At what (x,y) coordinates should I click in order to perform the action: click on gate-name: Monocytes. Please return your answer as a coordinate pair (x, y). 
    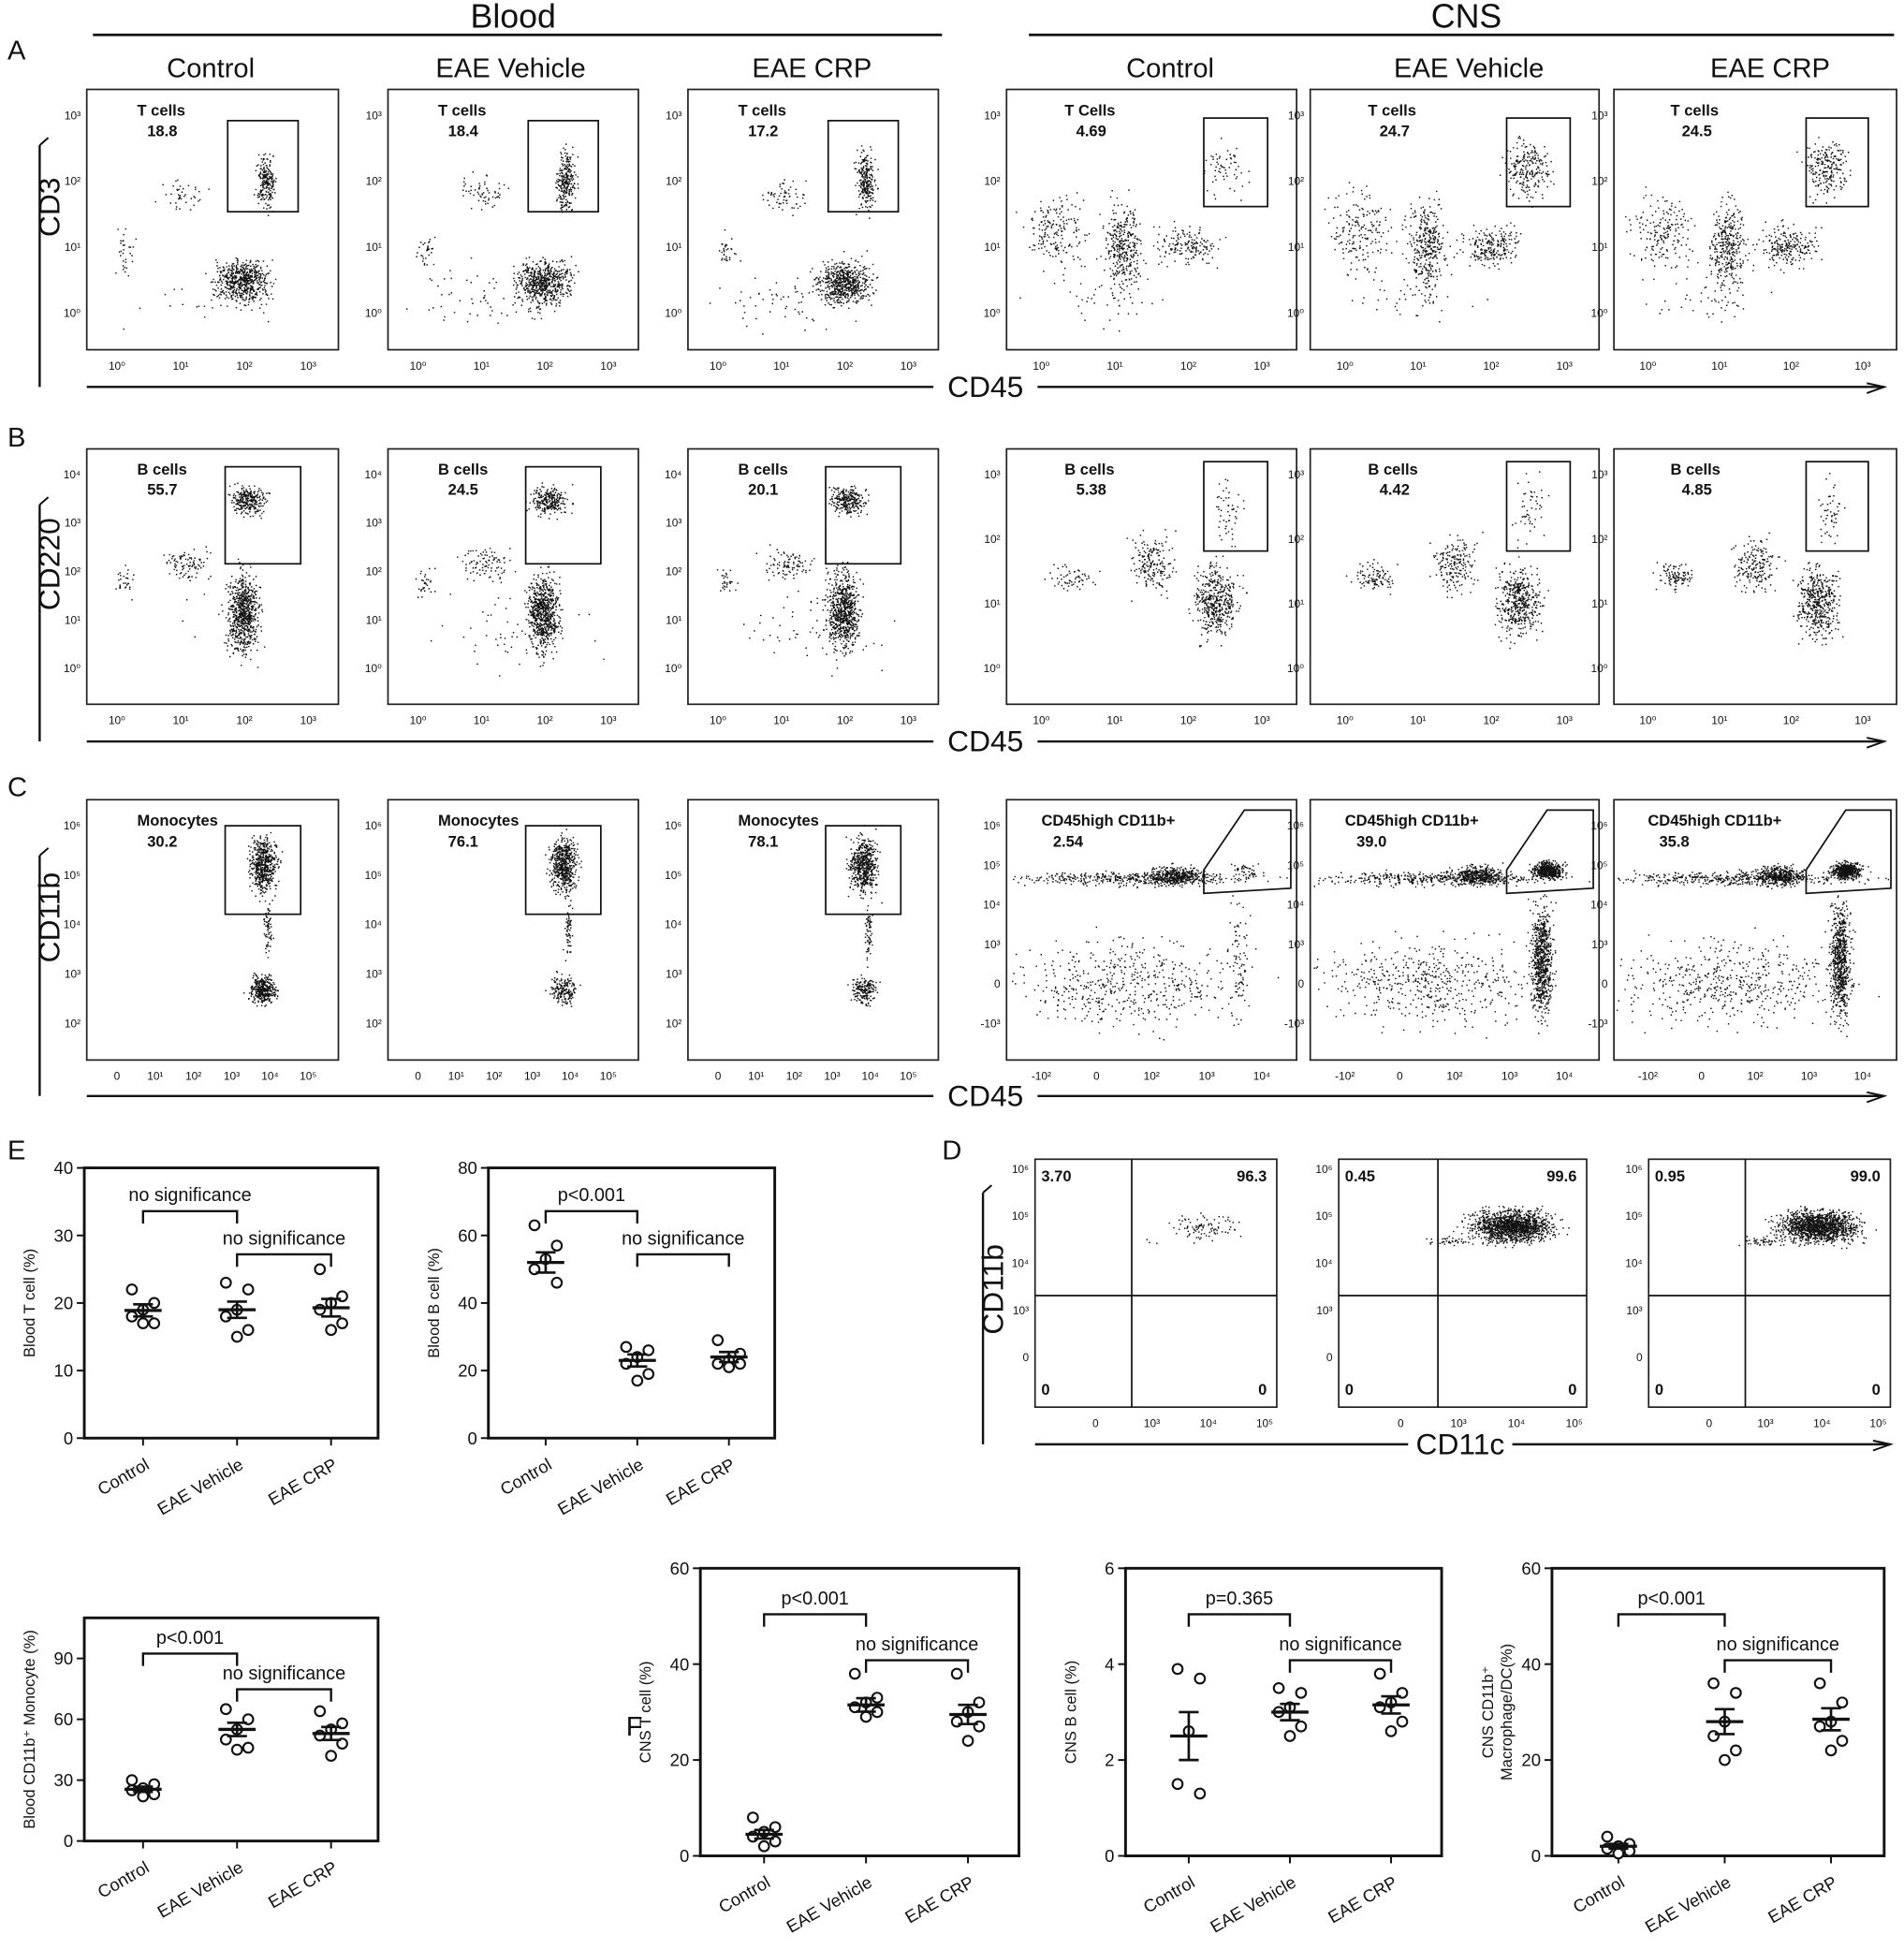
    Looking at the image, I should click on (478, 820).